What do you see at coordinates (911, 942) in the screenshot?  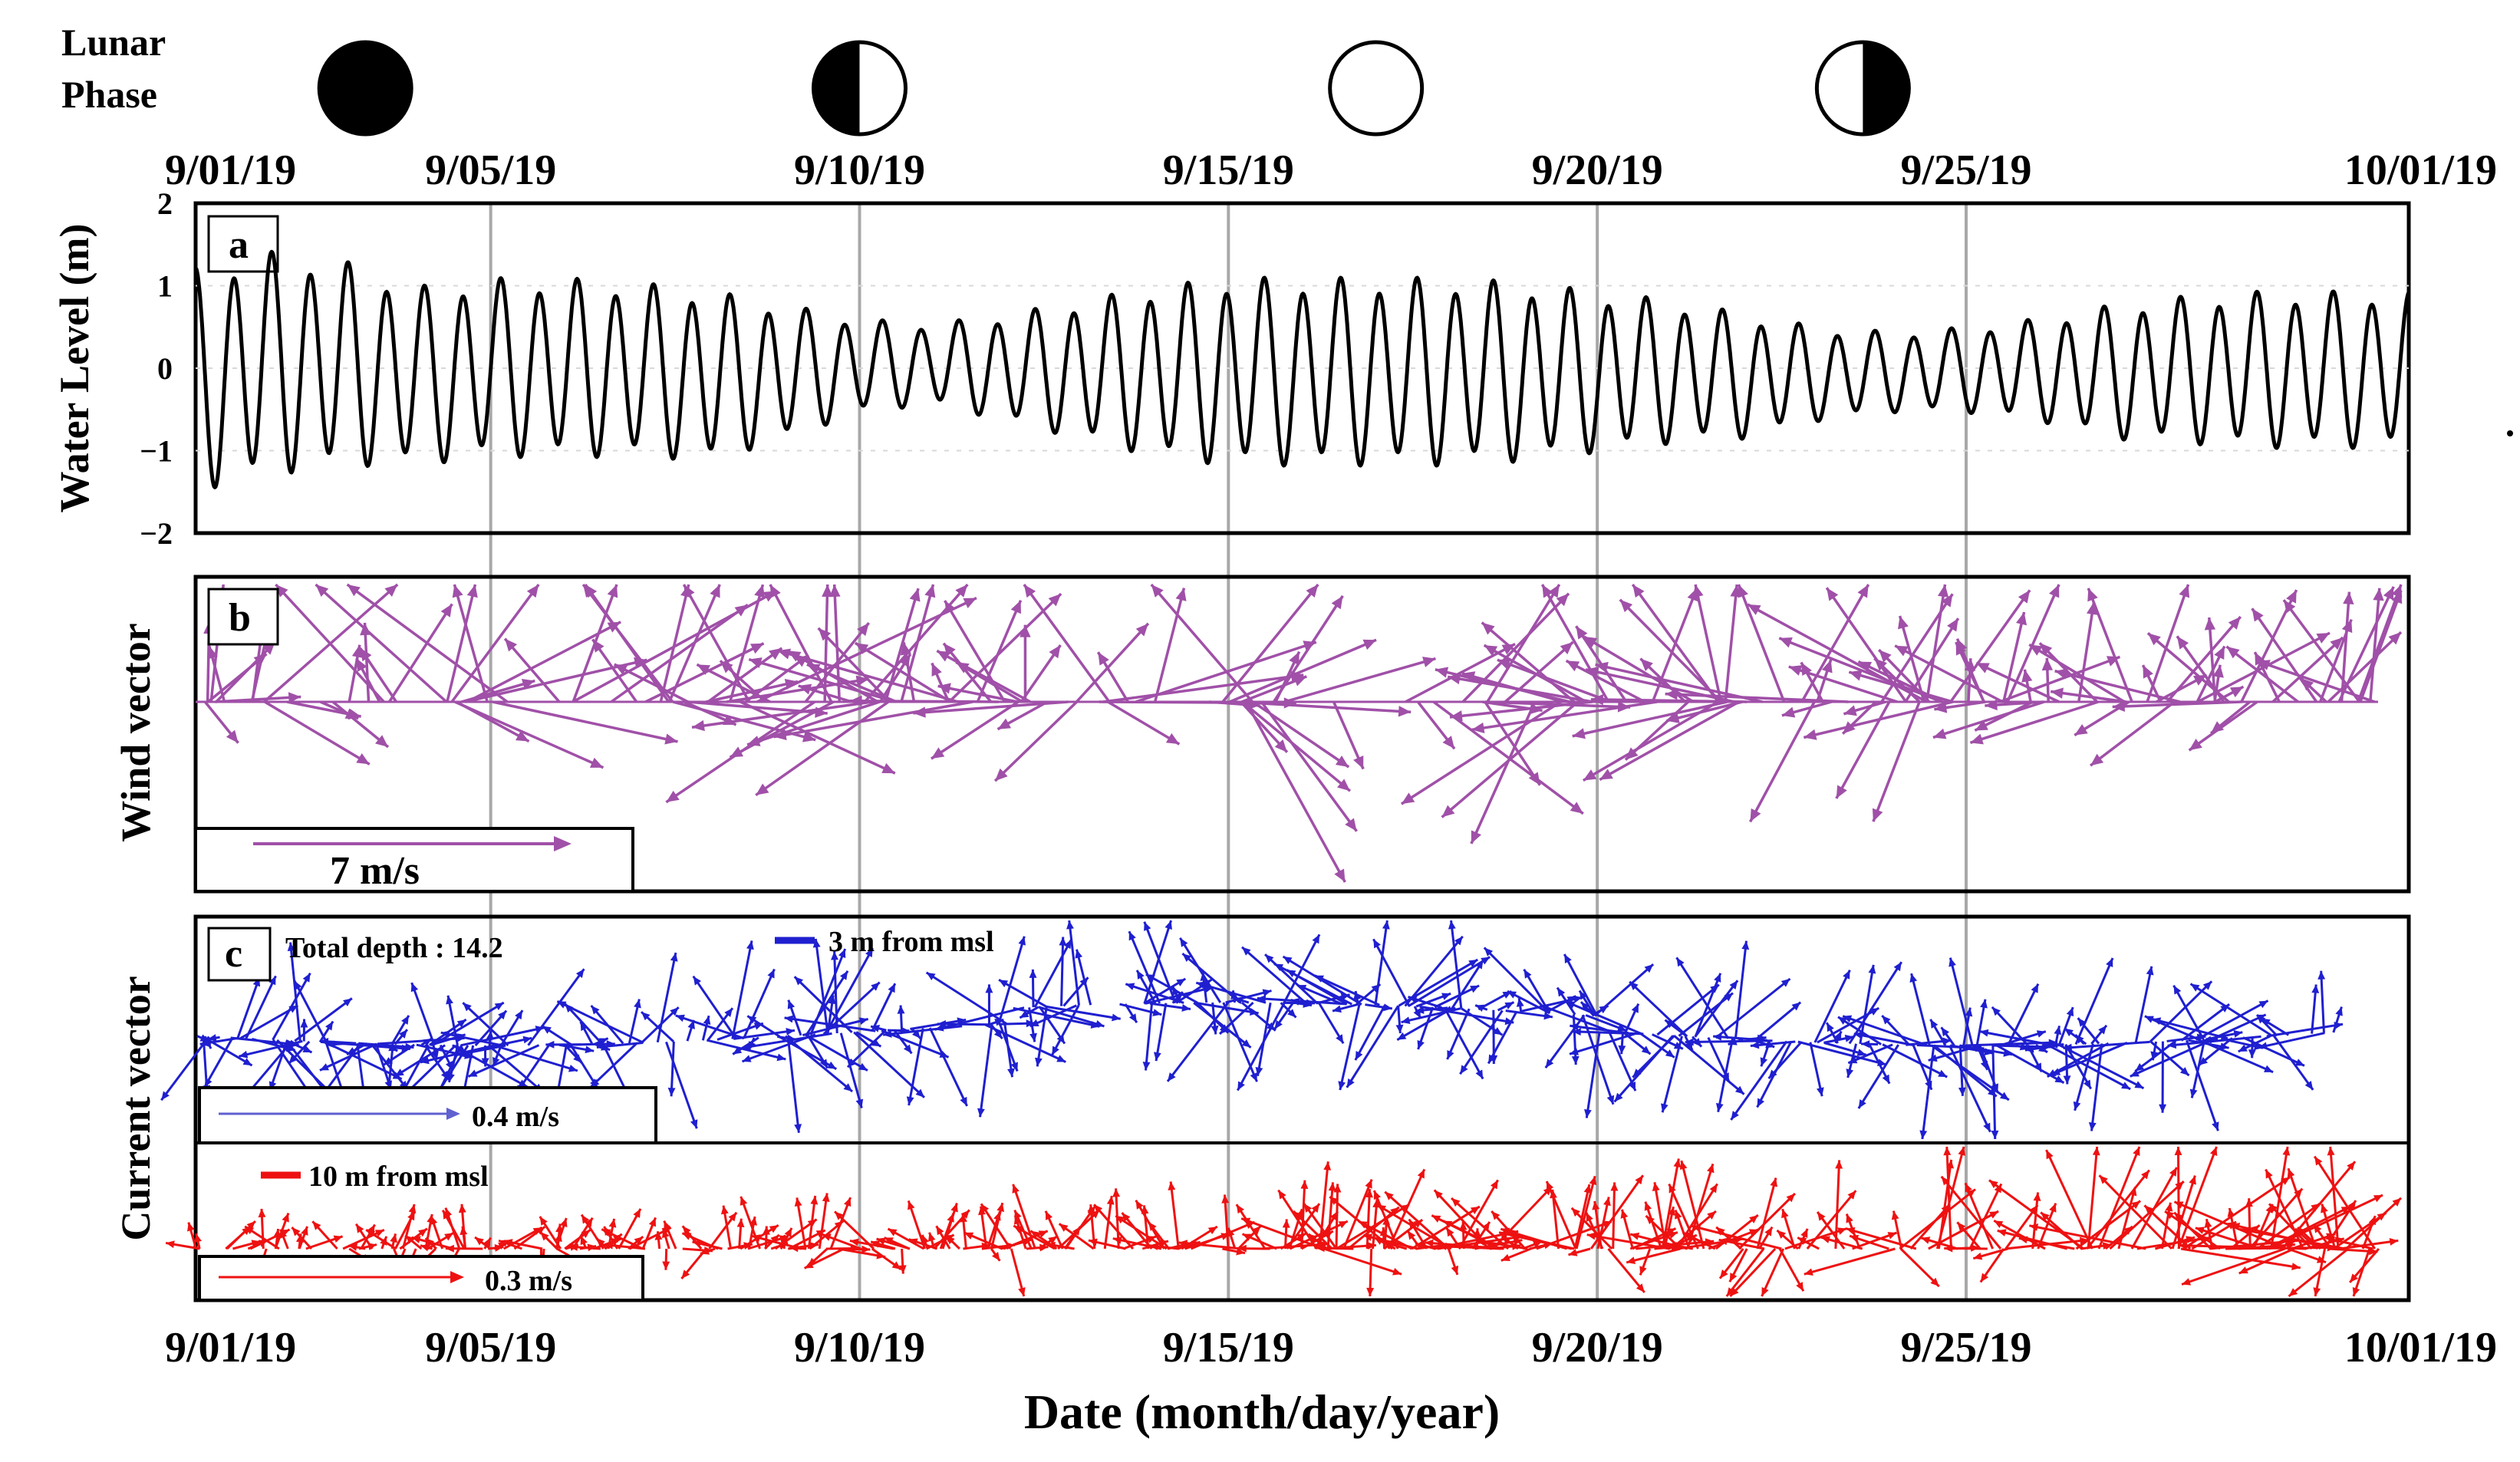 I see `legend-3m-label: 3 m from msl` at bounding box center [911, 942].